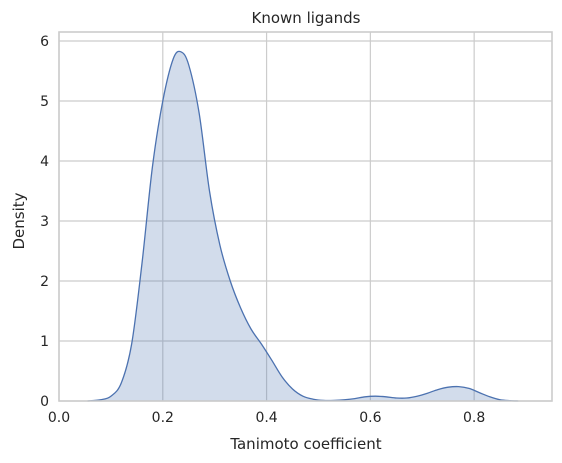 This screenshot has width=562, height=463. I want to click on y-tick-label: 0, so click(44, 402).